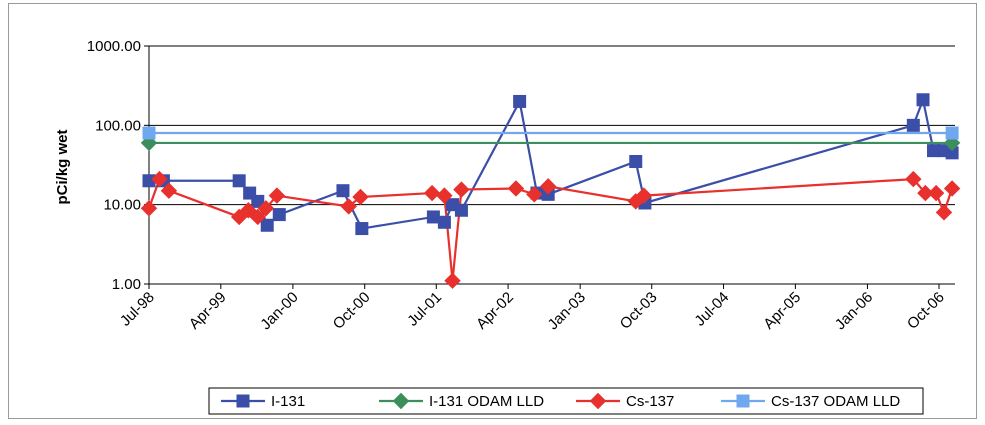 Image resolution: width=985 pixels, height=425 pixels. Describe the element at coordinates (743, 401) in the screenshot. I see `legend-swatch-marker-cs-137-odam-lld` at that location.